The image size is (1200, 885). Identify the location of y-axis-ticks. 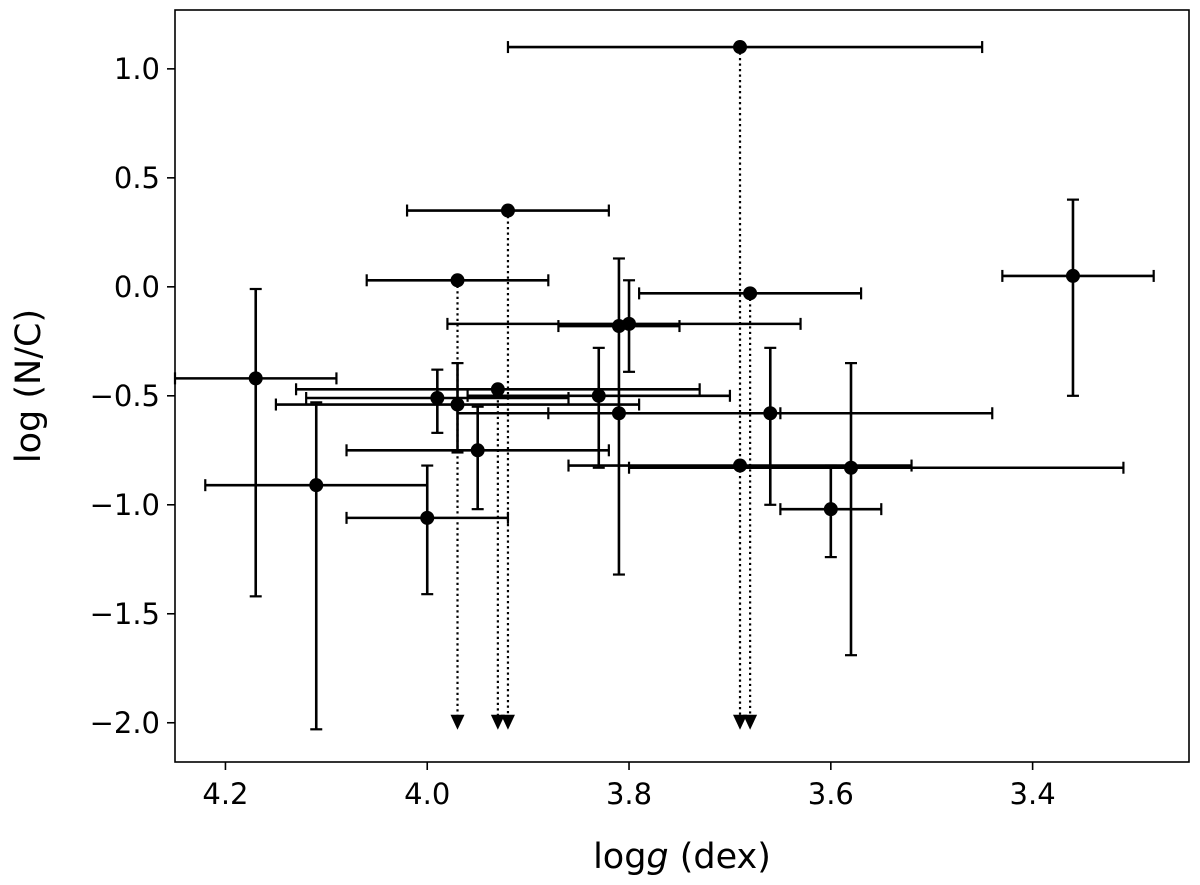
(171, 396).